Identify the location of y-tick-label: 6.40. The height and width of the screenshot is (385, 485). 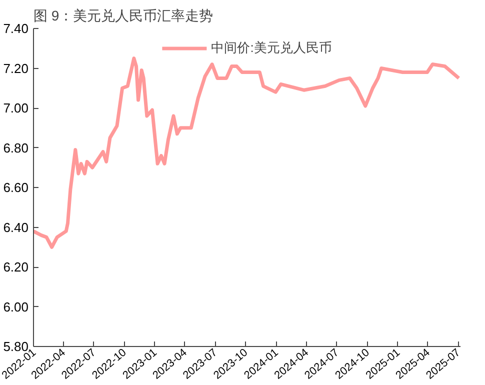
(16, 227).